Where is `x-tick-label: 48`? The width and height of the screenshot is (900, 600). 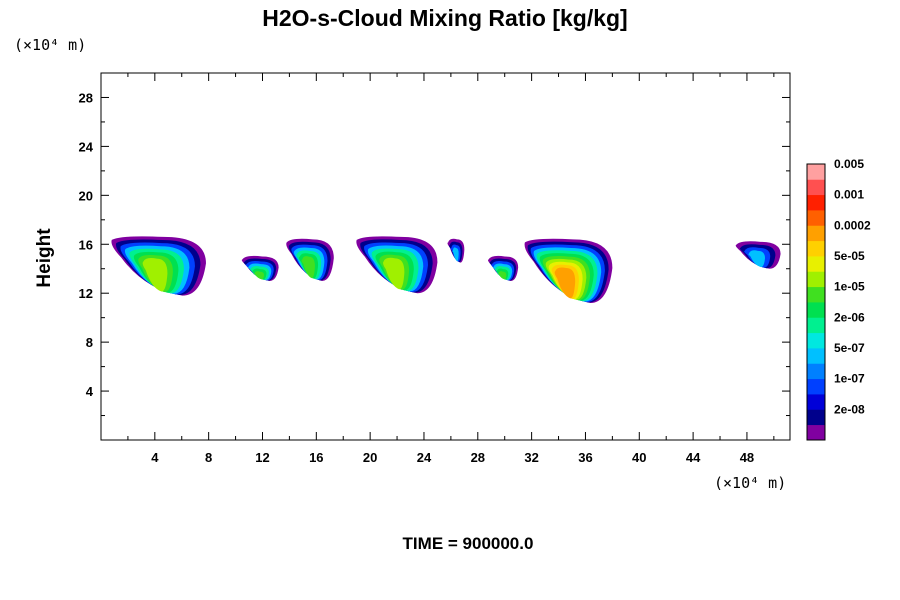 x-tick-label: 48 is located at coordinates (747, 457).